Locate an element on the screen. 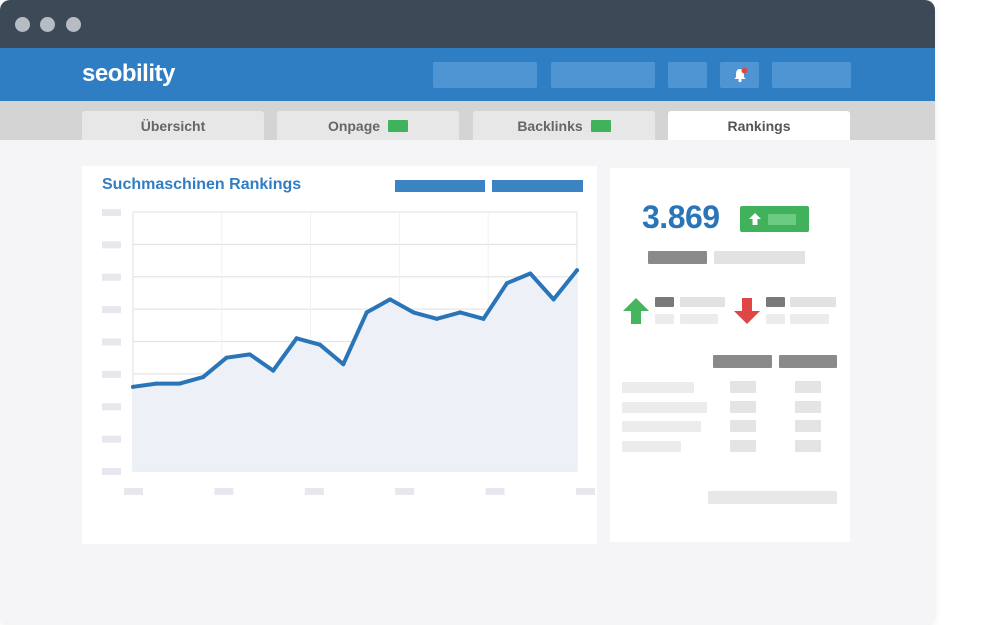 The image size is (1000, 625). bell-icon is located at coordinates (741, 75).